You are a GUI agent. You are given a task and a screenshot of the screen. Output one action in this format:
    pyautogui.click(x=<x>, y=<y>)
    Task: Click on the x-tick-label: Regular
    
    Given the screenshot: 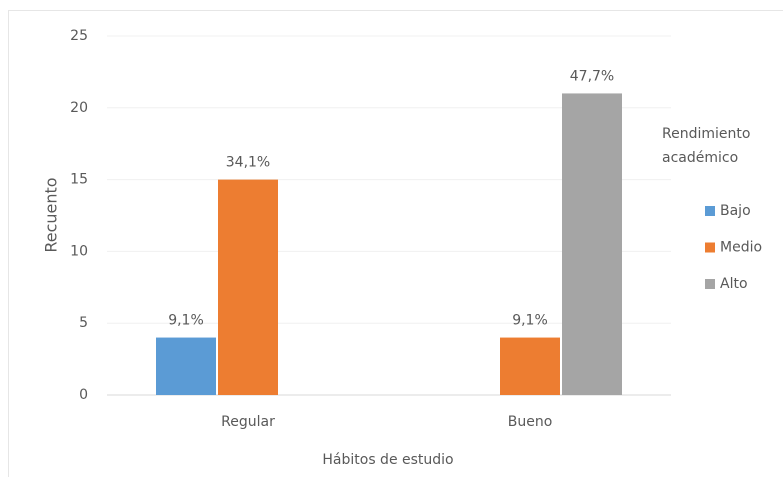 What is the action you would take?
    pyautogui.click(x=248, y=422)
    